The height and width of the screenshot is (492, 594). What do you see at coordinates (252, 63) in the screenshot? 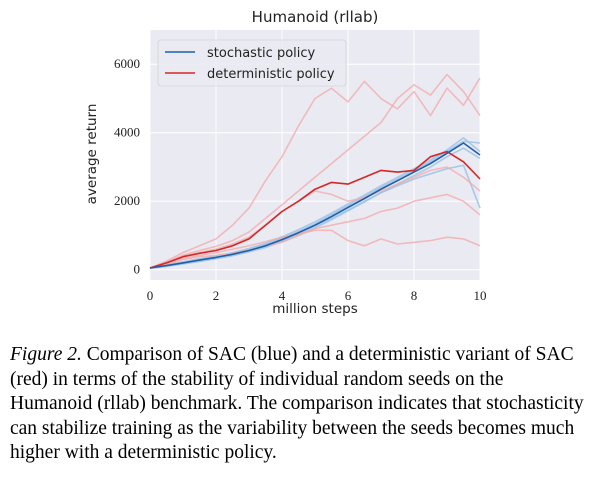
I see `legend: stochastic policy deterministic policy` at bounding box center [252, 63].